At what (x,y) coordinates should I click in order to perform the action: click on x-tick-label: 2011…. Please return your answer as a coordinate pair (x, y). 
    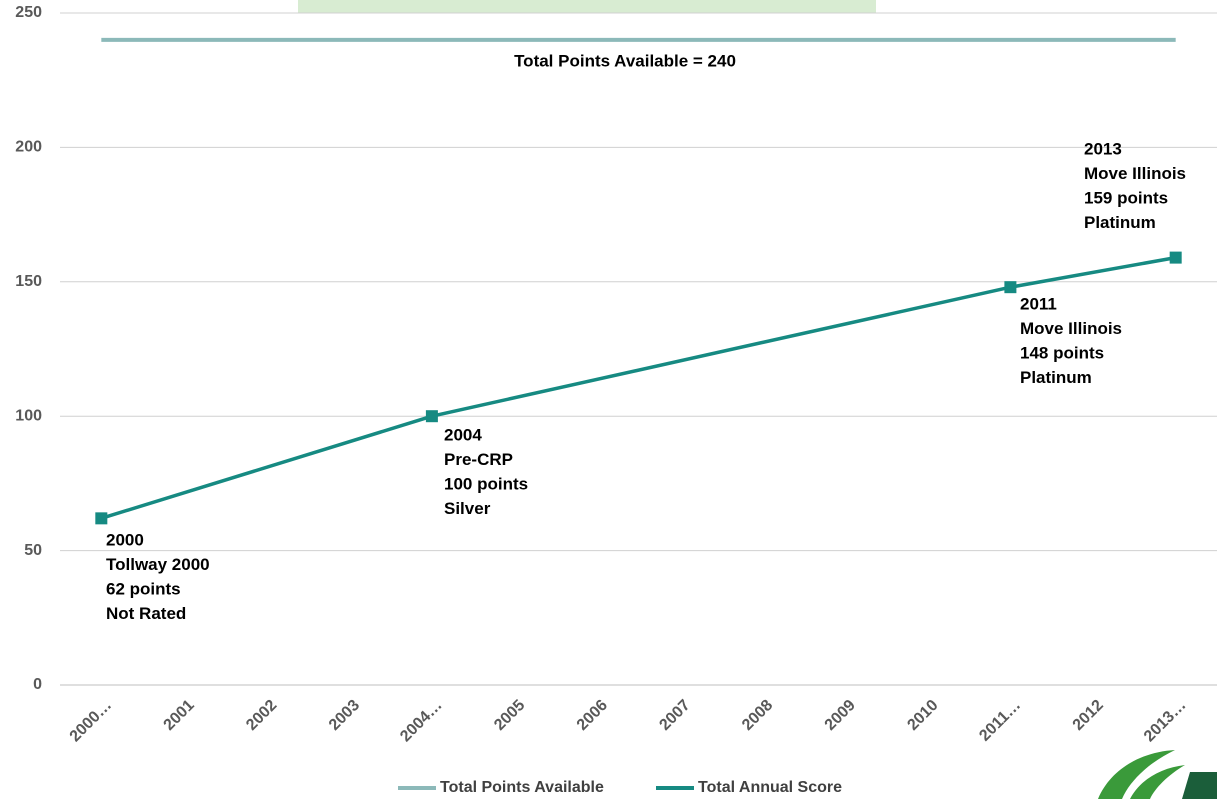
    Looking at the image, I should click on (1000, 721).